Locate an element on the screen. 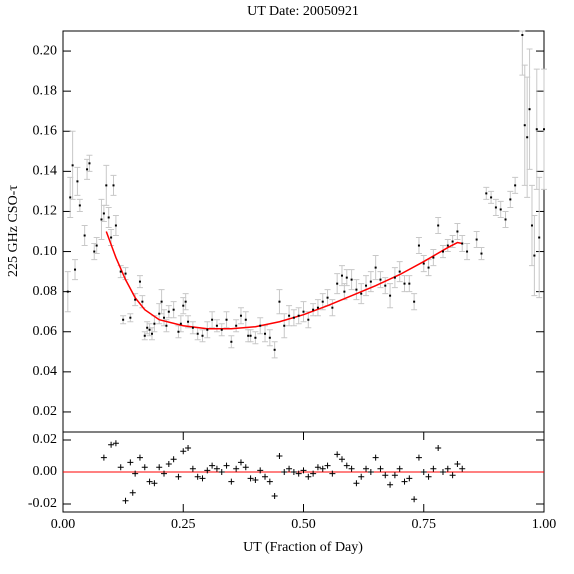  x-tick-label: 0.00 is located at coordinates (63, 524).